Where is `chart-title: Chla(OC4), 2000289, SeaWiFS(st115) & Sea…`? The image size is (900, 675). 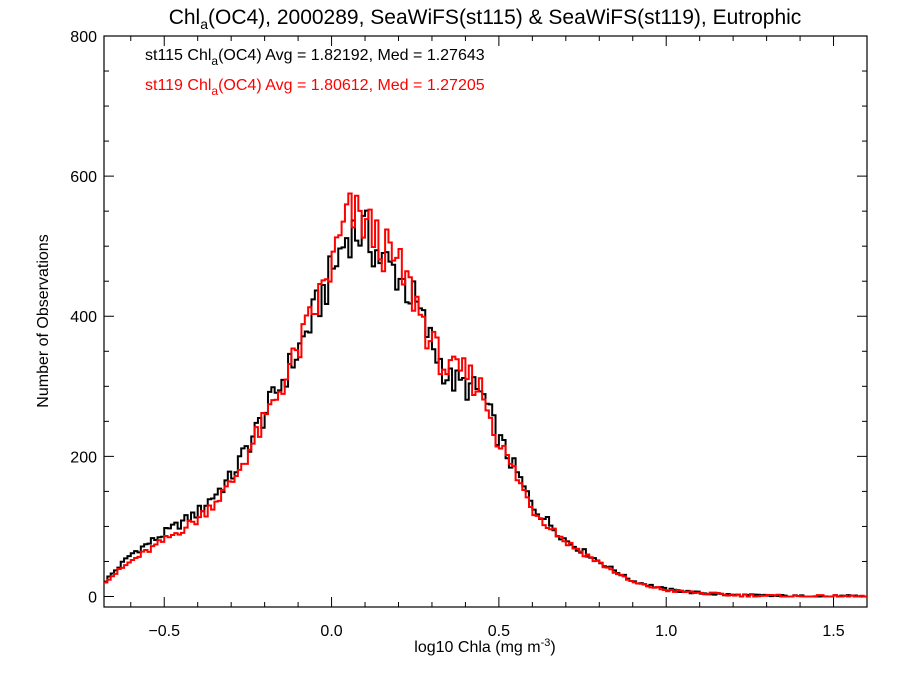 chart-title: Chla(OC4), 2000289, SeaWiFS(st115) & Sea… is located at coordinates (485, 19).